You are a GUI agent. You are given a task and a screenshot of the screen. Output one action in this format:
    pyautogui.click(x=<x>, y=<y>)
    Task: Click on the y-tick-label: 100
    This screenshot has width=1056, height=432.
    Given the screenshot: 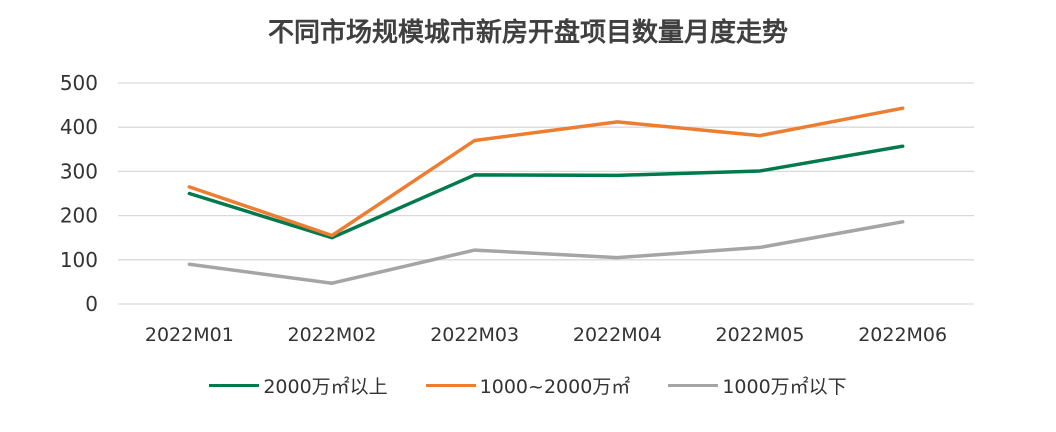 What is the action you would take?
    pyautogui.click(x=79, y=260)
    